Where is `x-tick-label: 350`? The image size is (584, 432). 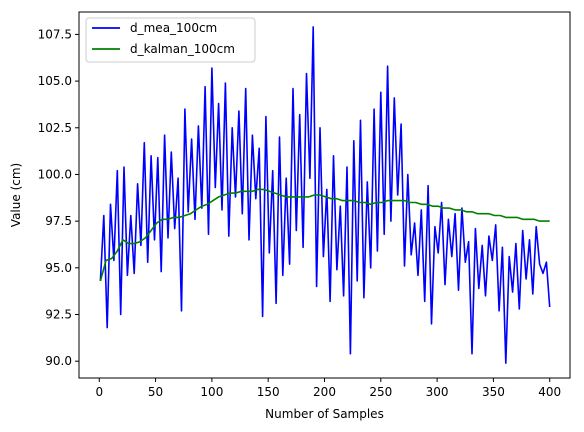
x-tick-label: 350 is located at coordinates (493, 392).